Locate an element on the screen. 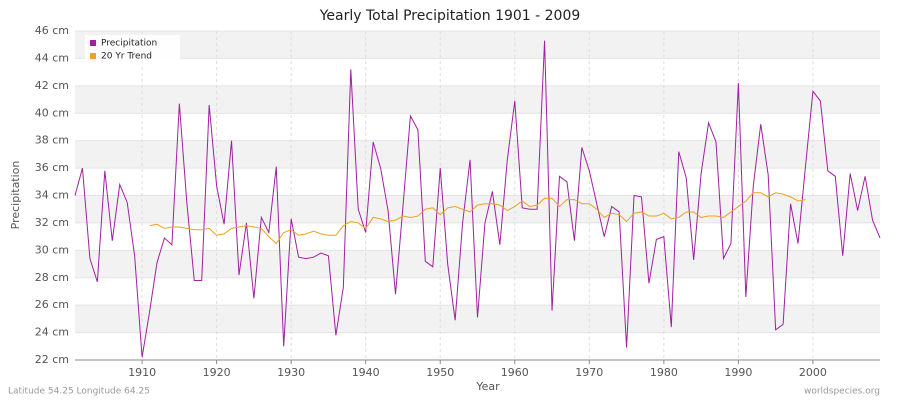  y-tick-label: 28 cm is located at coordinates (52, 277).